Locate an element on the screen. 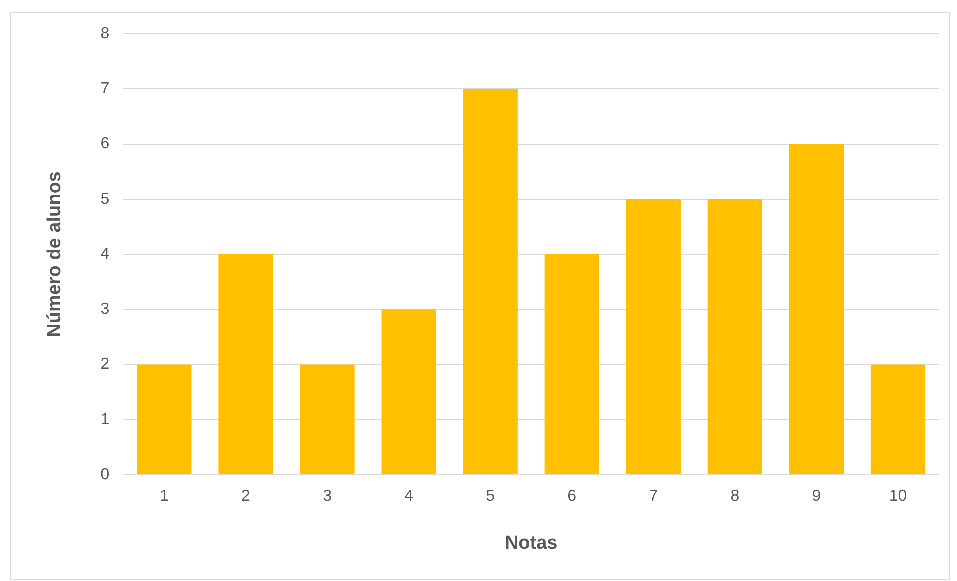 Image resolution: width=957 pixels, height=581 pixels. x-axis-title: Notas is located at coordinates (531, 543).